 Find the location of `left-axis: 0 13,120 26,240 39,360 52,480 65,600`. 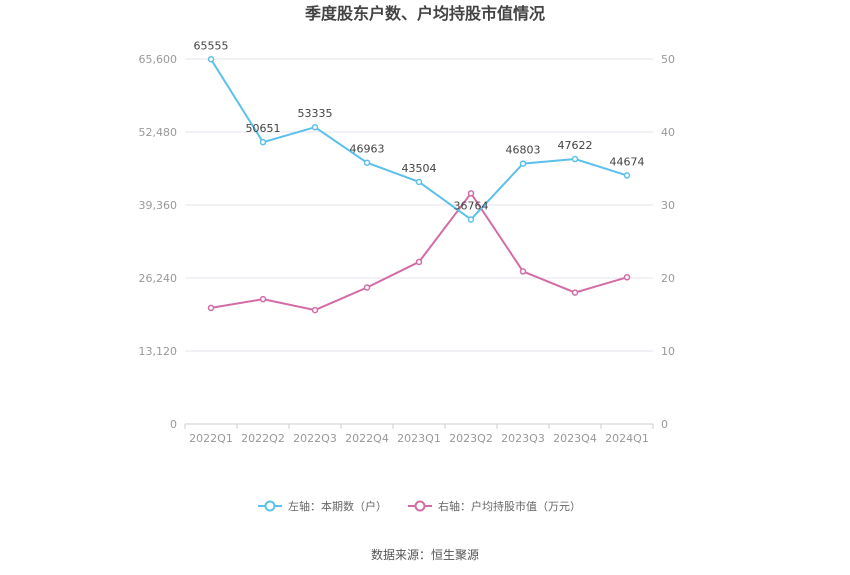

left-axis: 0 13,120 26,240 39,360 52,480 65,600 is located at coordinates (158, 242).